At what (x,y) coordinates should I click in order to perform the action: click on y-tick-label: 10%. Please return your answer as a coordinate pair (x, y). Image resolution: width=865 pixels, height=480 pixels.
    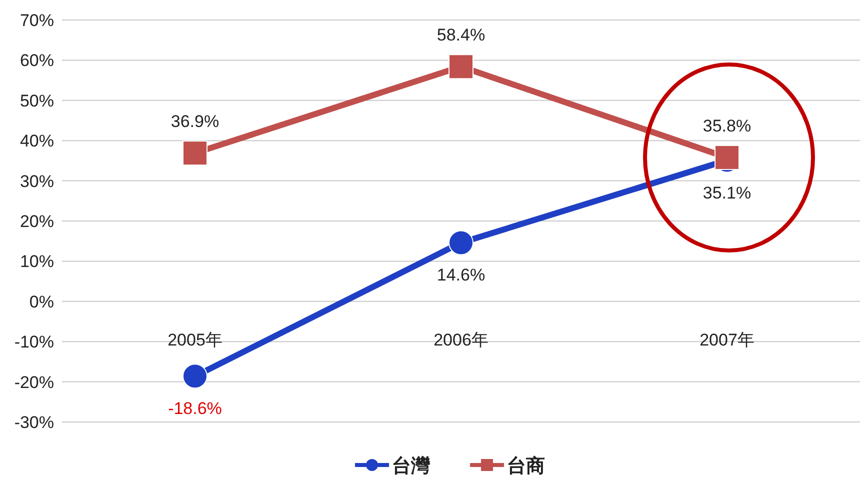
    Looking at the image, I should click on (37, 262).